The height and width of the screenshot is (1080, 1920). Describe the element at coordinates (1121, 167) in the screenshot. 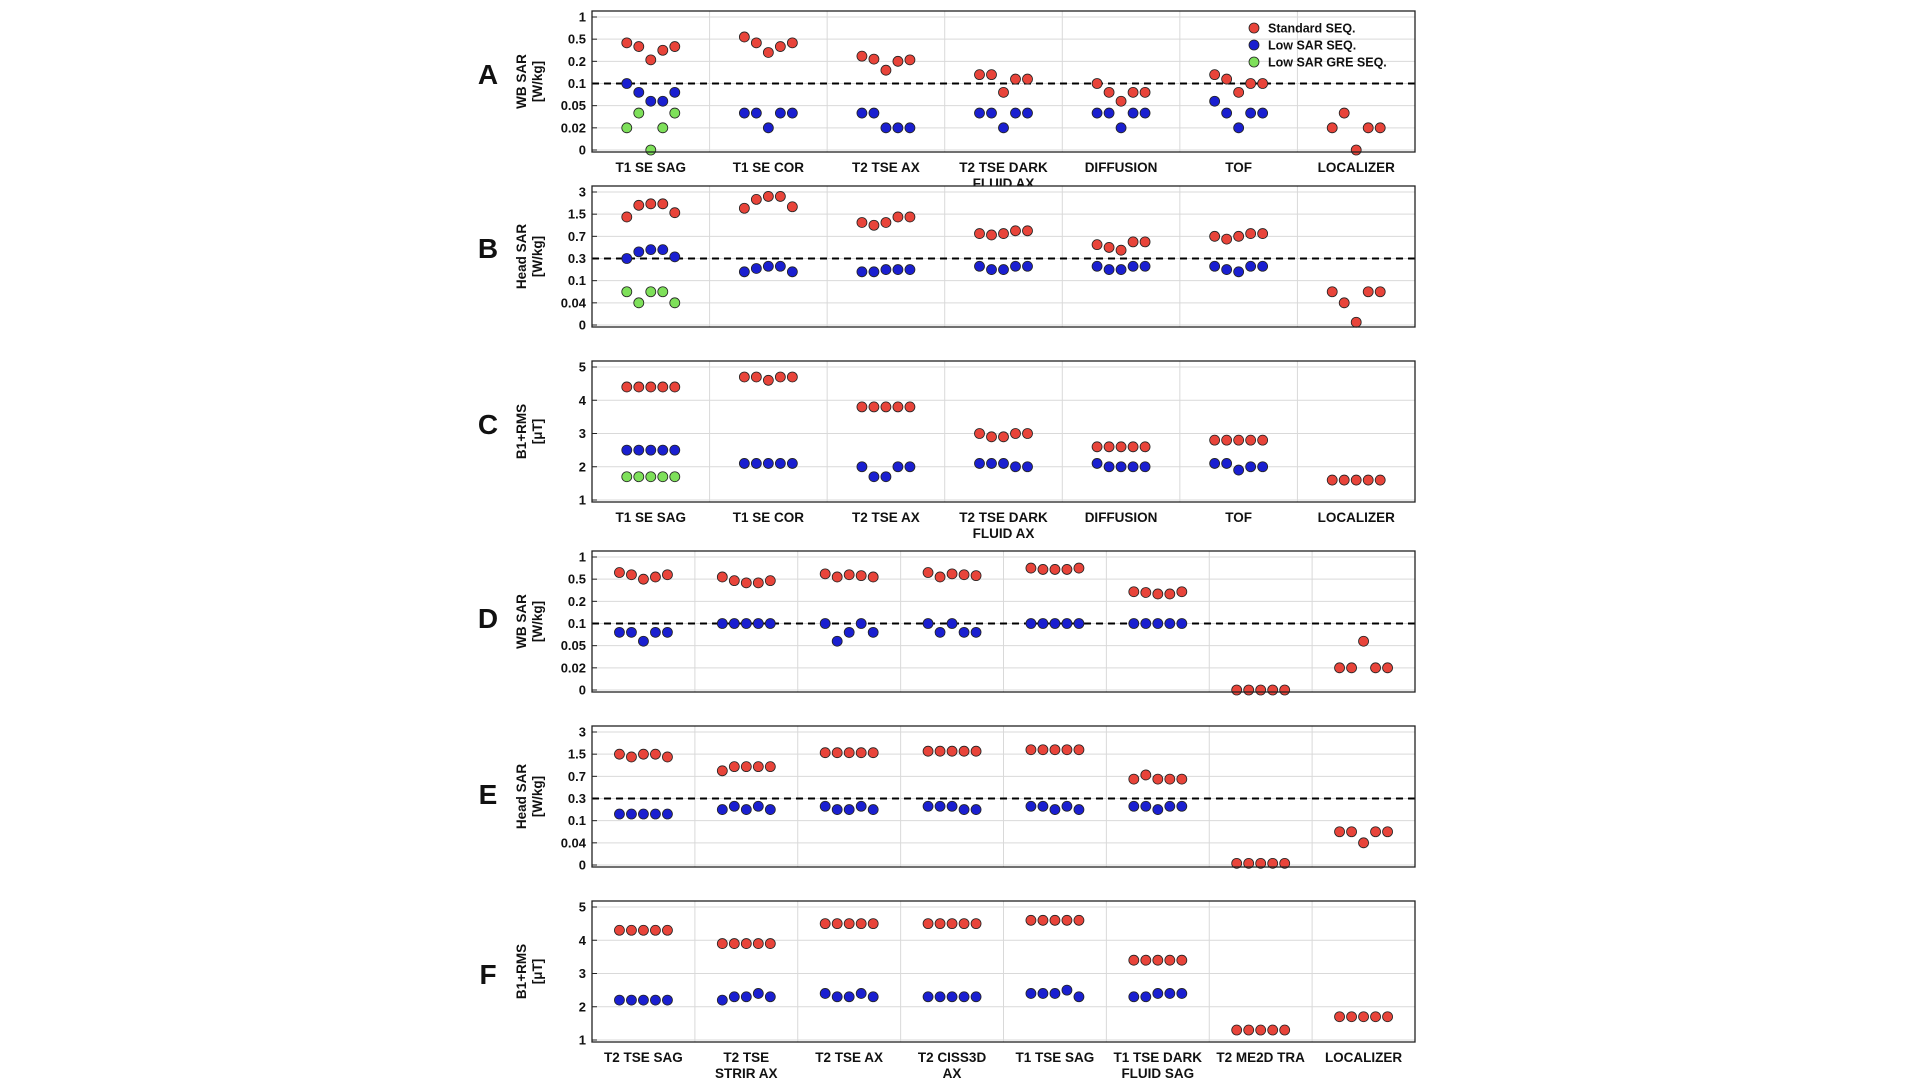

I see `panel-A-category-label: DIFFUSION` at that location.